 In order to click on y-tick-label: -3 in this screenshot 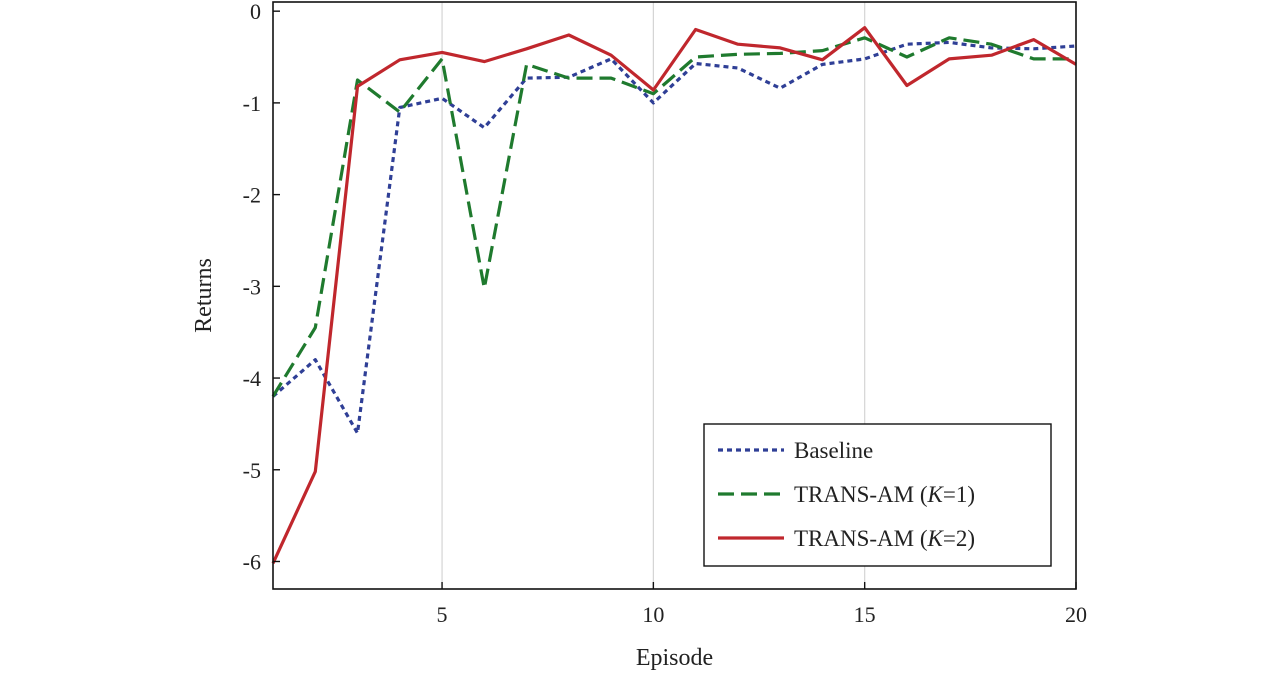, I will do `click(252, 286)`.